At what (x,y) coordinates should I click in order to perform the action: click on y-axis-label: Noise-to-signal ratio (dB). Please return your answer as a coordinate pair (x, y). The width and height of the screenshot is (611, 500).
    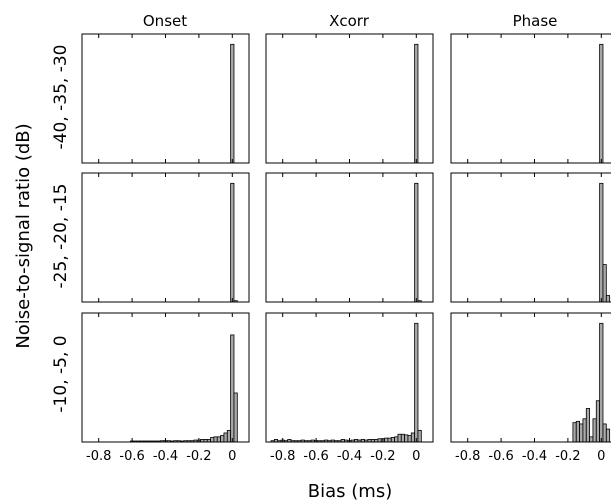
    Looking at the image, I should click on (23, 235).